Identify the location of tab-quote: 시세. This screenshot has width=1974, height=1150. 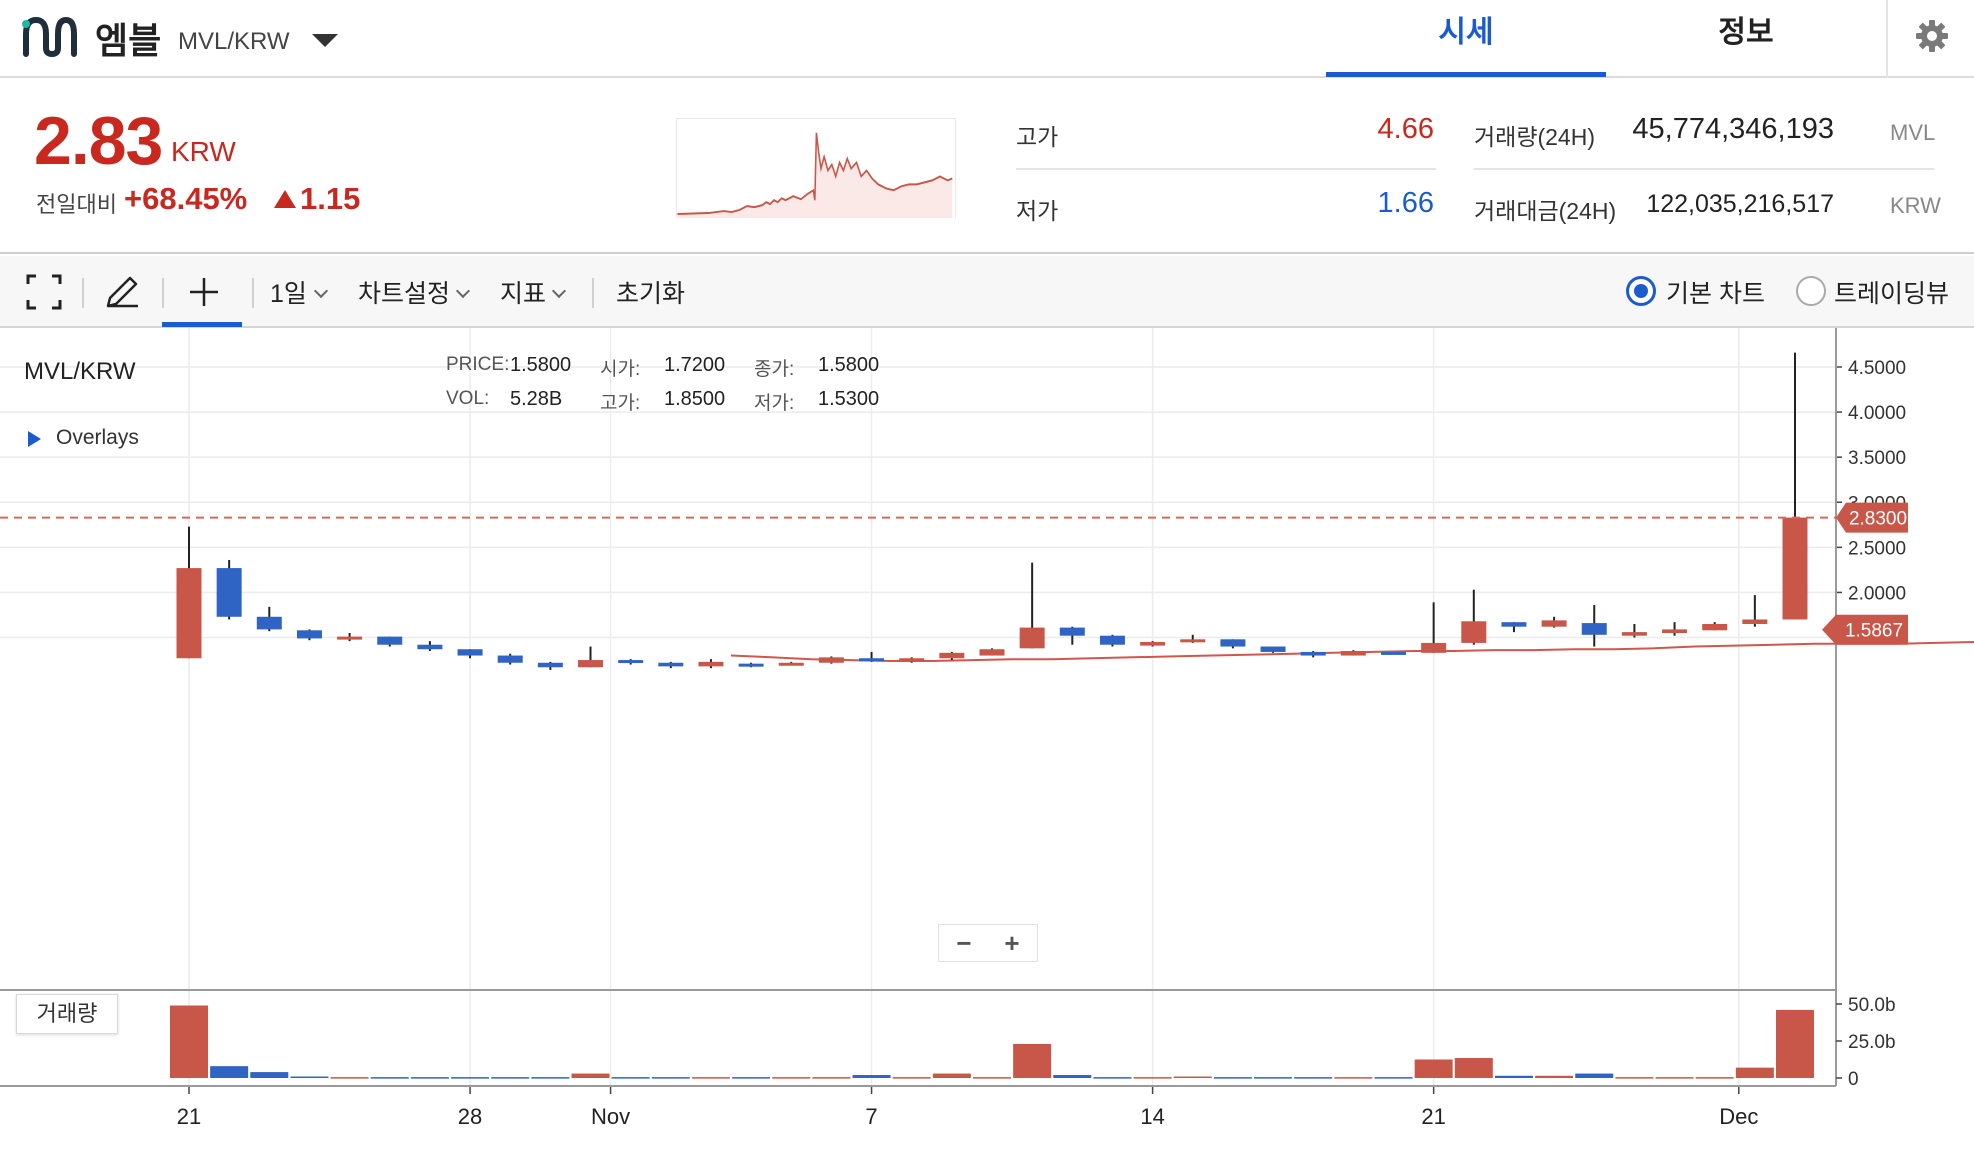
(1466, 32).